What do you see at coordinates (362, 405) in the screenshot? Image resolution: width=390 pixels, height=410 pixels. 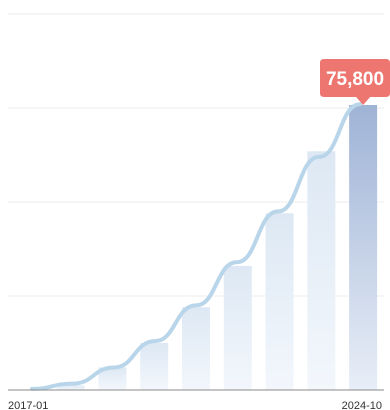 I see `x-tick-label-end: 2024-10` at bounding box center [362, 405].